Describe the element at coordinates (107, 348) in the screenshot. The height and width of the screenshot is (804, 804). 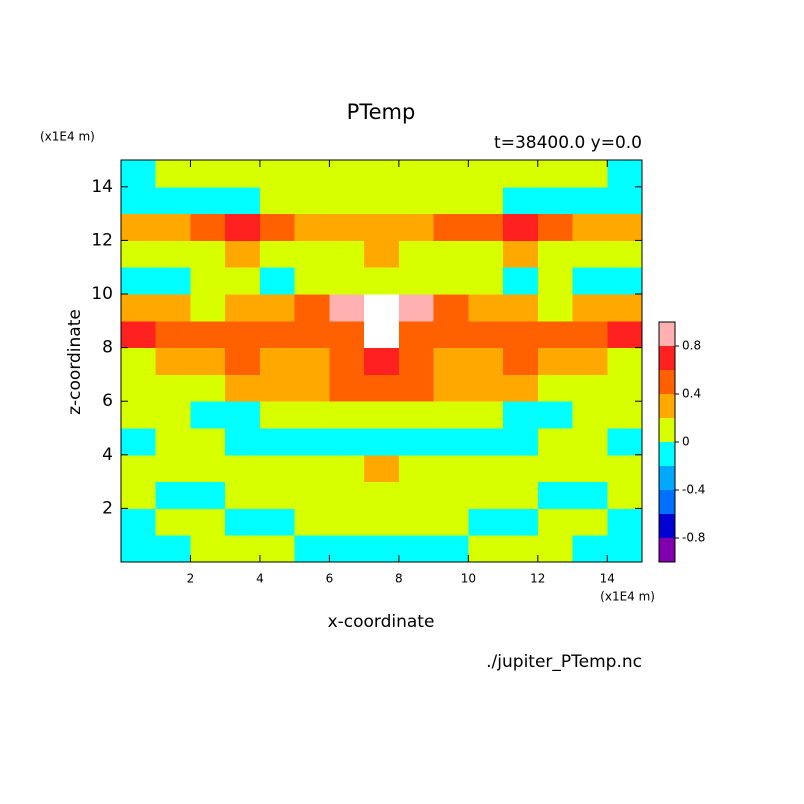
I see `y-tick-label: 8` at that location.